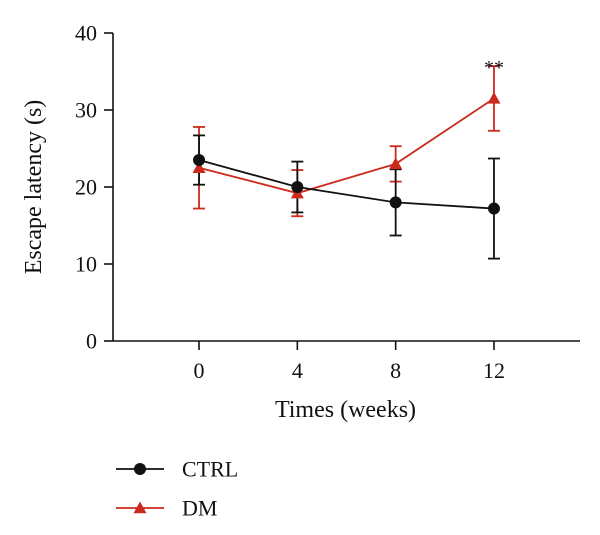 The image size is (600, 535). Describe the element at coordinates (86, 33) in the screenshot. I see `y-tick-label: 40` at that location.